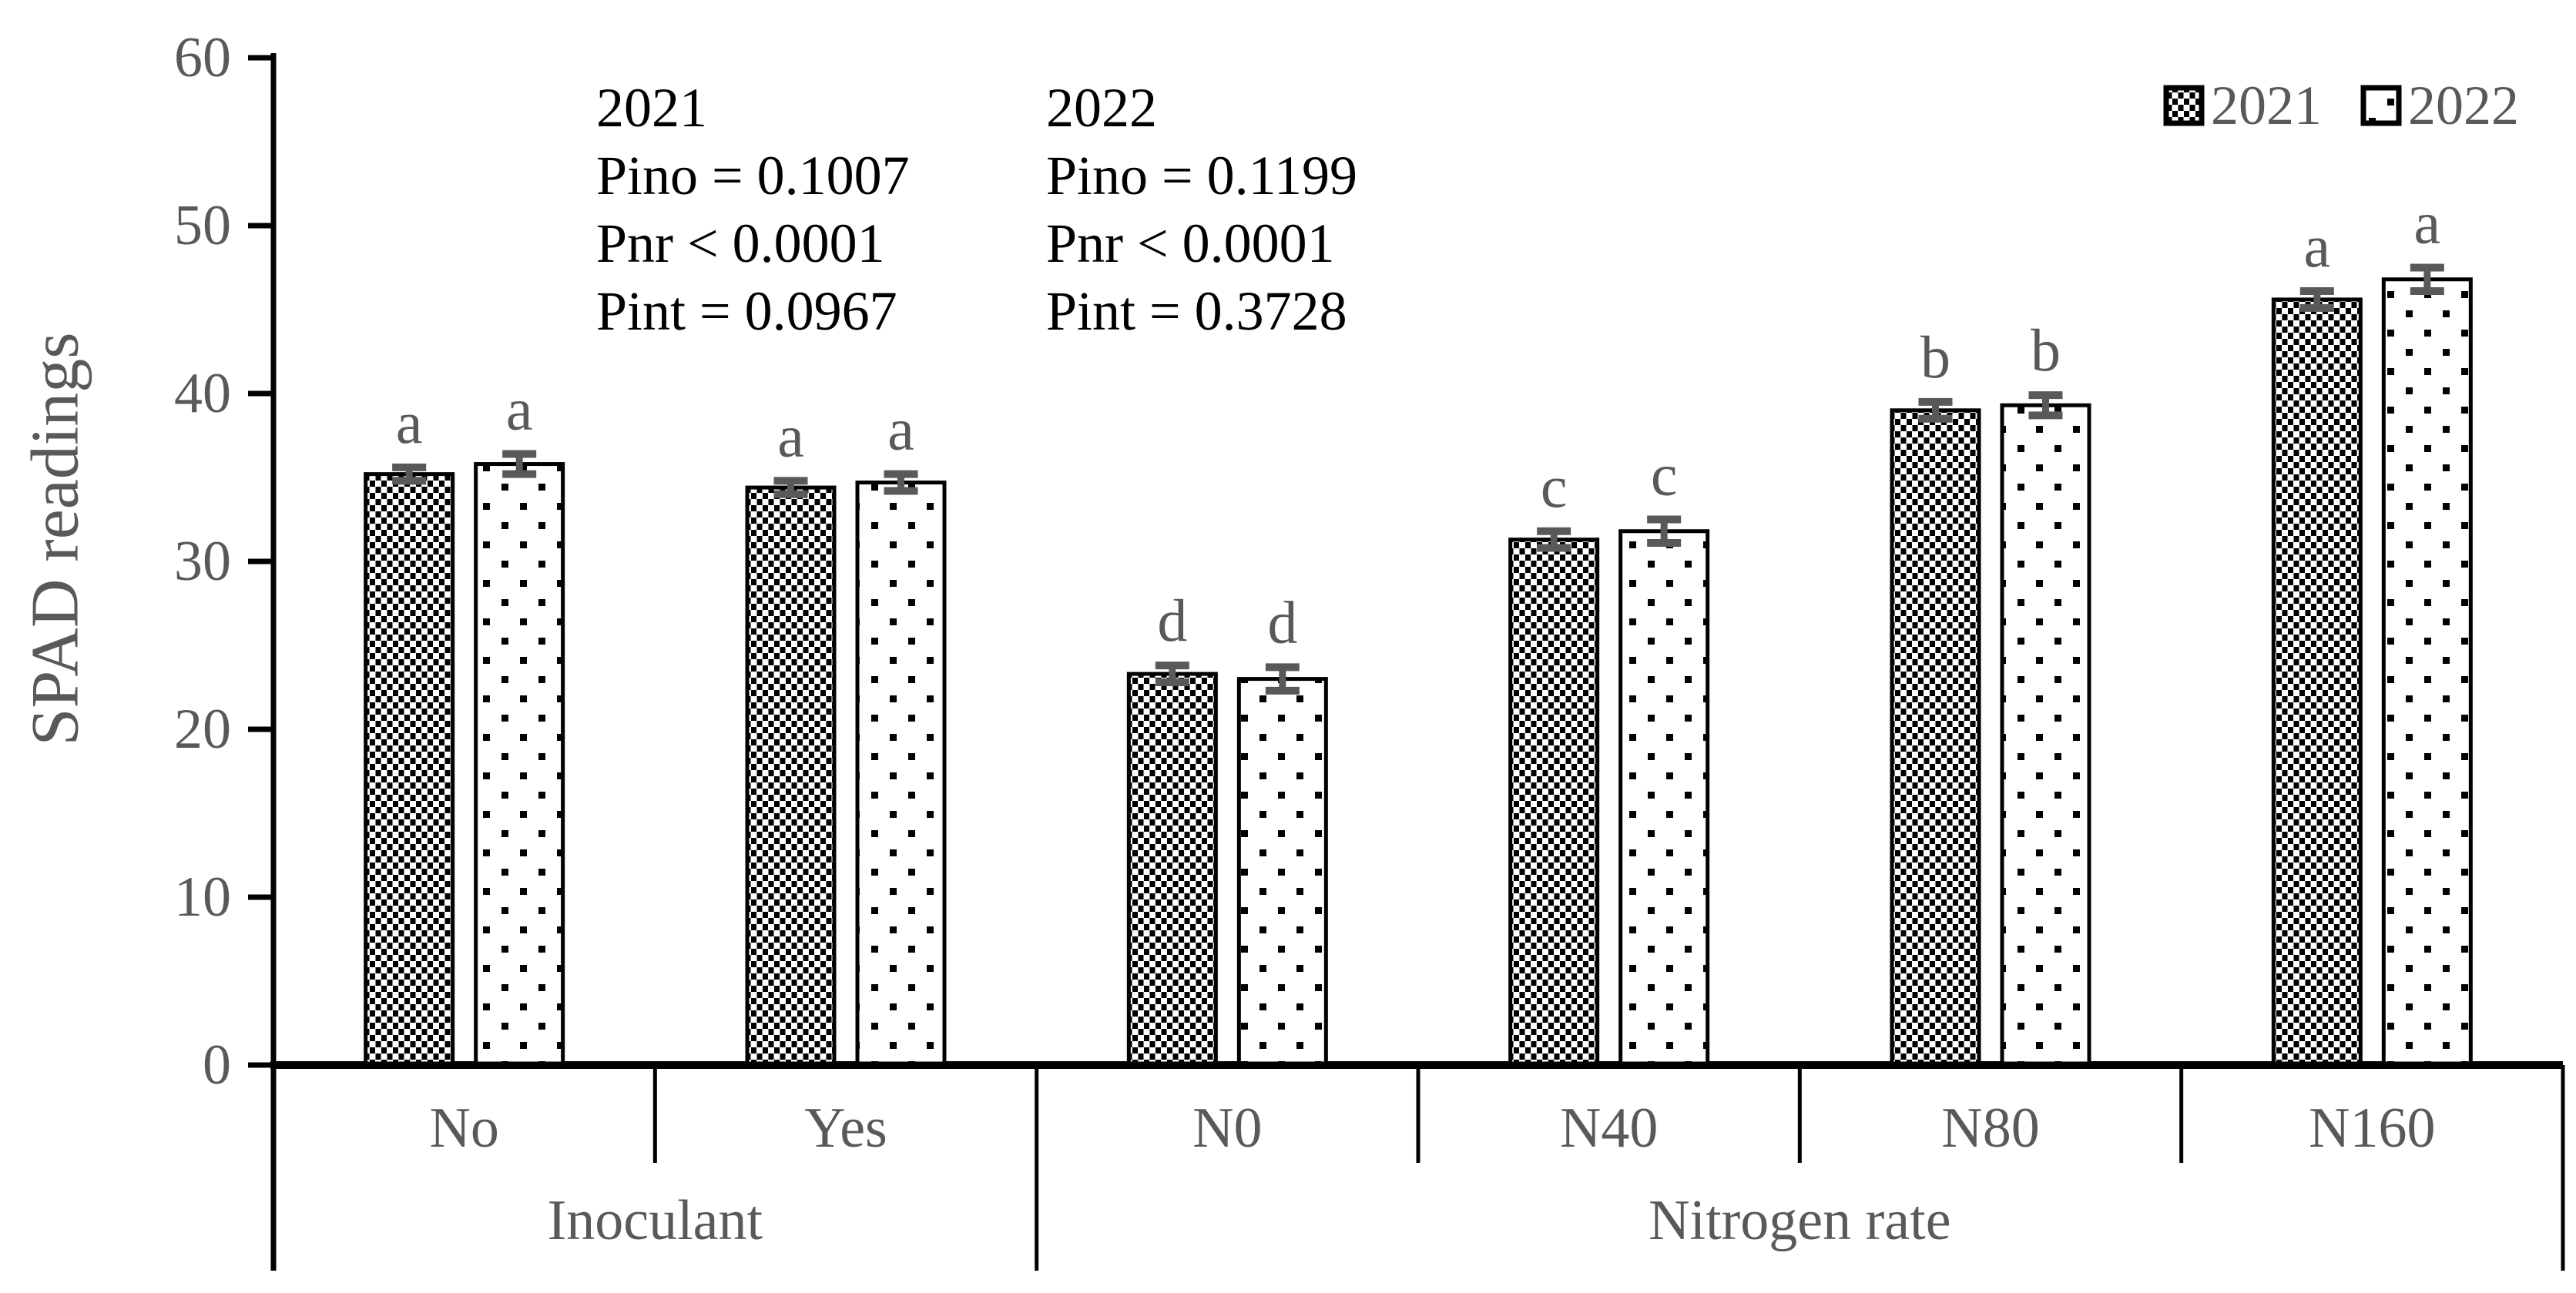 The image size is (2576, 1293). What do you see at coordinates (202, 225) in the screenshot?
I see `y-tick-label-50: 50` at bounding box center [202, 225].